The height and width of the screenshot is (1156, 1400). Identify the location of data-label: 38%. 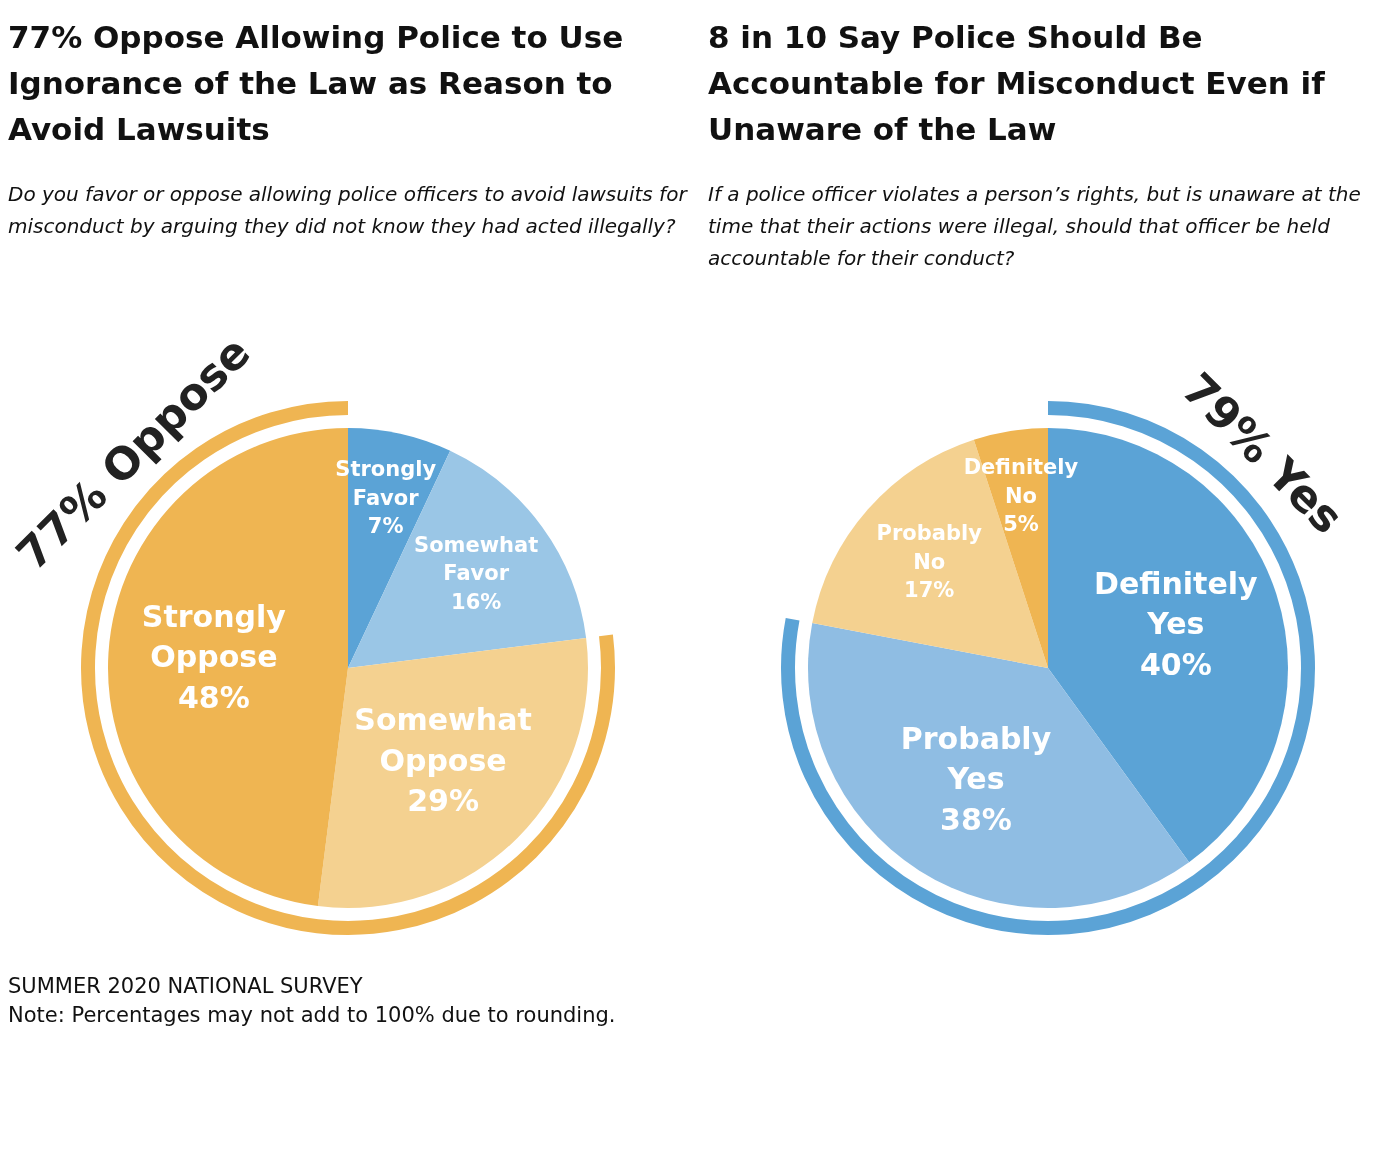
(976, 819).